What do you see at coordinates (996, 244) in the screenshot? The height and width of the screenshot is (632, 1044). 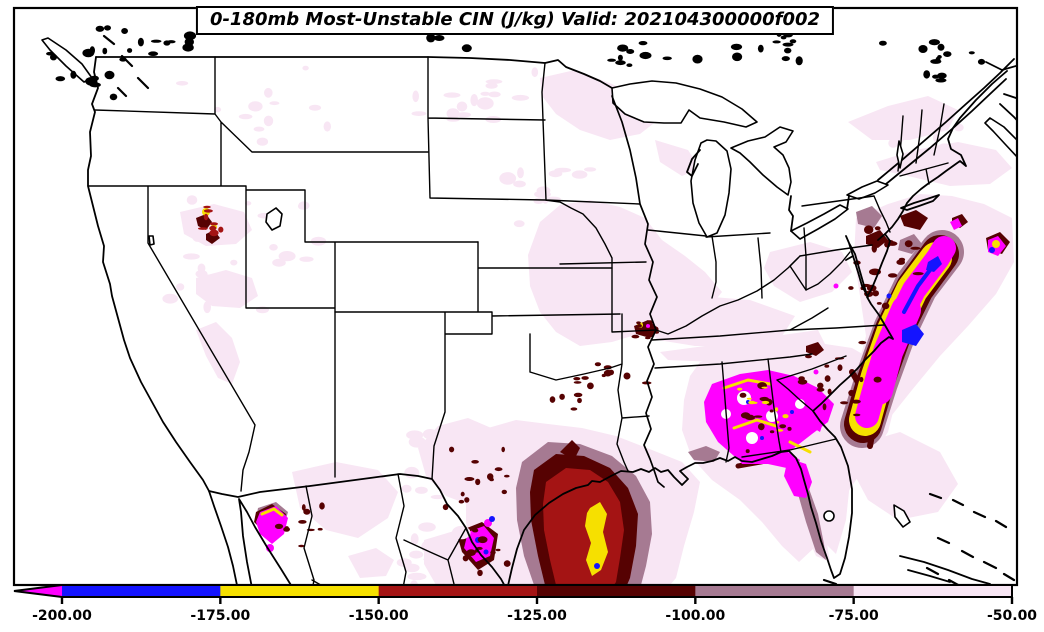 I see `cin-yellow-corner` at bounding box center [996, 244].